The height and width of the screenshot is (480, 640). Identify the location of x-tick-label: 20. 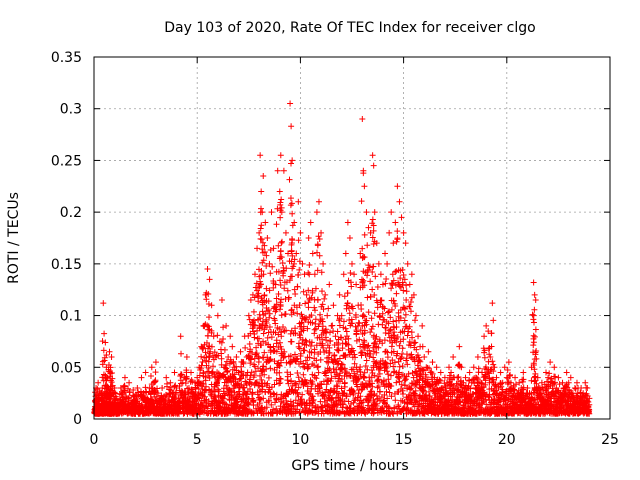
(507, 440).